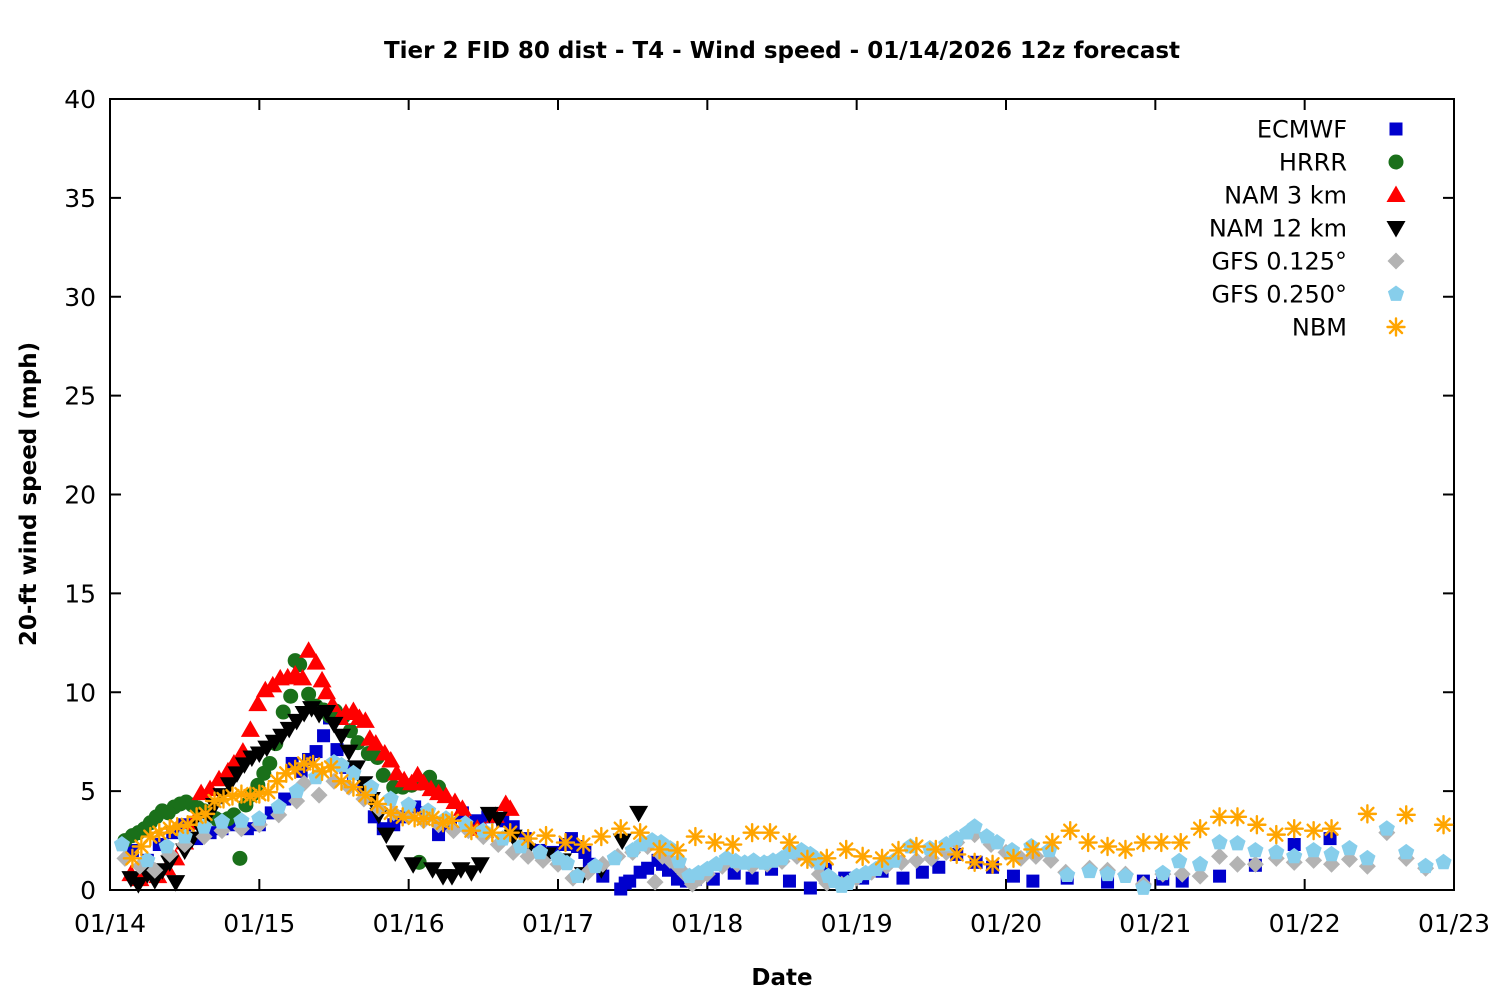 This screenshot has width=1500, height=1000. What do you see at coordinates (1396, 162) in the screenshot?
I see `circle-icon` at bounding box center [1396, 162].